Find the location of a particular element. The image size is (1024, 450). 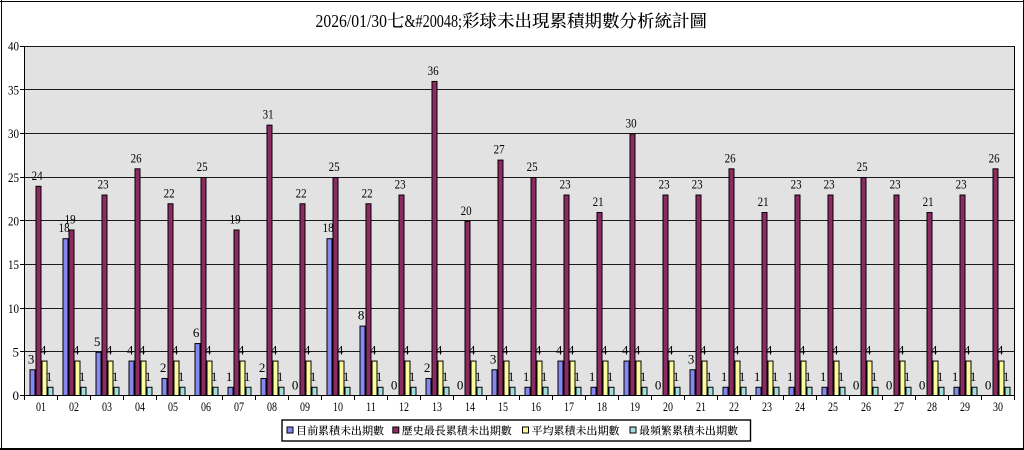

svg-text:2026/01/30七&#20048;彩球未出現累積期數分析: 2026/01/30七&#20048;彩球未出現累積期數分析統計圖 is located at coordinates (512, 21).